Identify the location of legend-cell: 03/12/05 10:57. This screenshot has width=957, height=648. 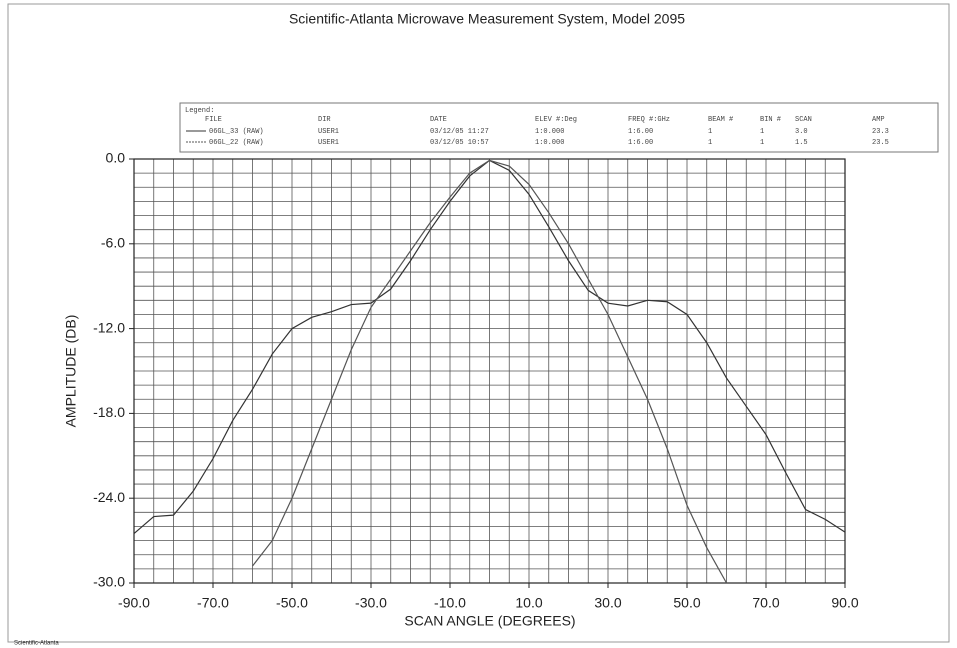
(459, 143).